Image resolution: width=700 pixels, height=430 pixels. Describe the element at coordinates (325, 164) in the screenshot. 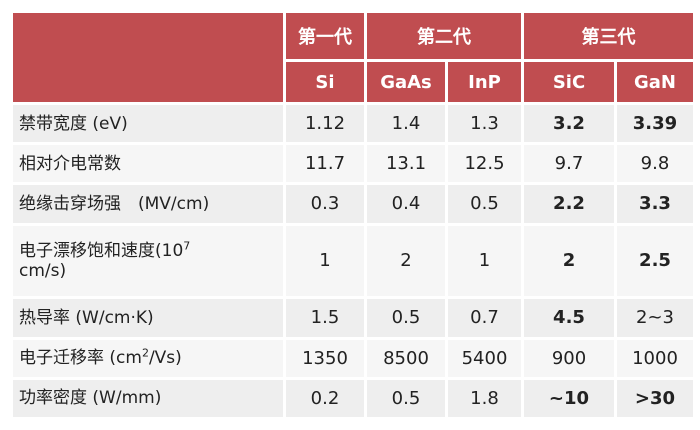

I see `table-cell: 11.7` at that location.